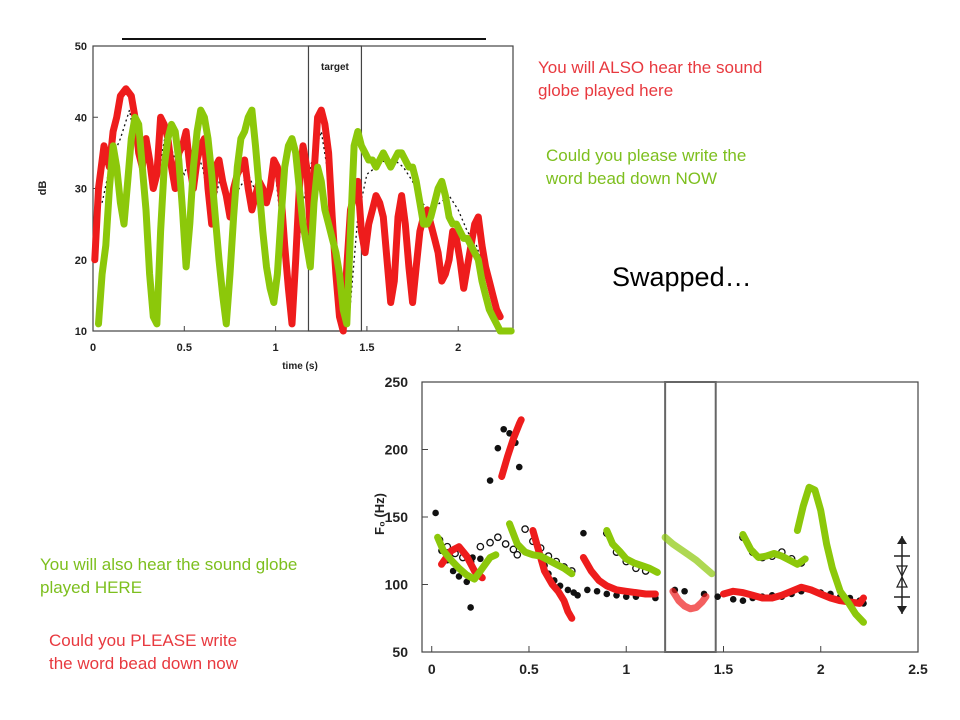  What do you see at coordinates (918, 669) in the screenshot?
I see `x-tick-label: 2.5` at bounding box center [918, 669].